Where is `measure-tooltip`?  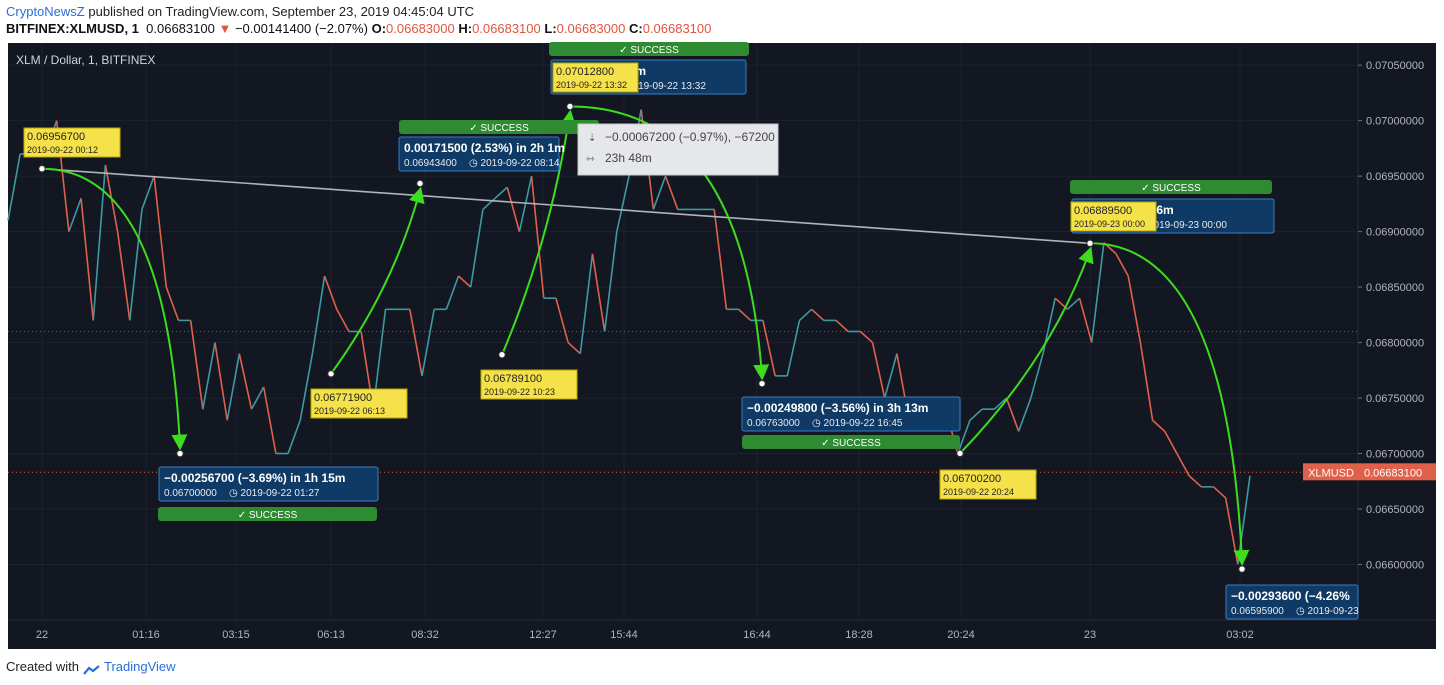 measure-tooltip is located at coordinates (678, 149).